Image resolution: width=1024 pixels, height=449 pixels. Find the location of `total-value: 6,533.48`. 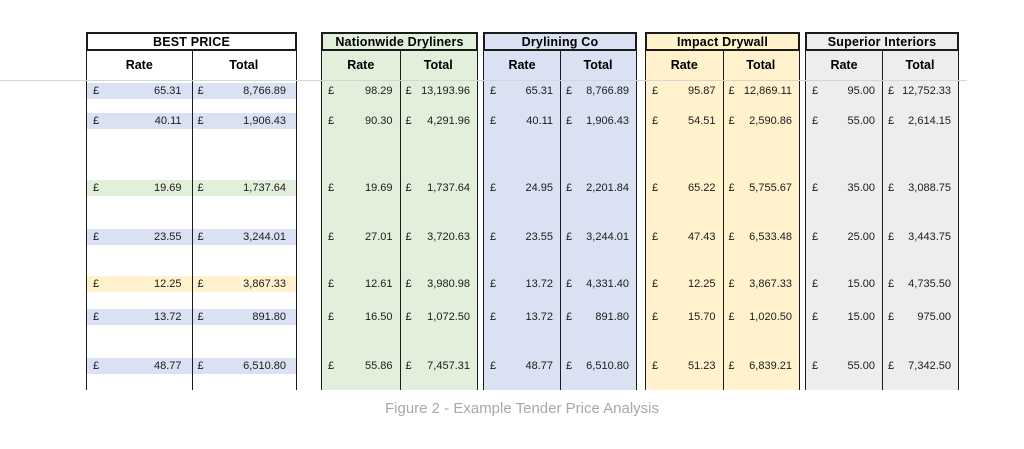

total-value: 6,533.48 is located at coordinates (770, 237).